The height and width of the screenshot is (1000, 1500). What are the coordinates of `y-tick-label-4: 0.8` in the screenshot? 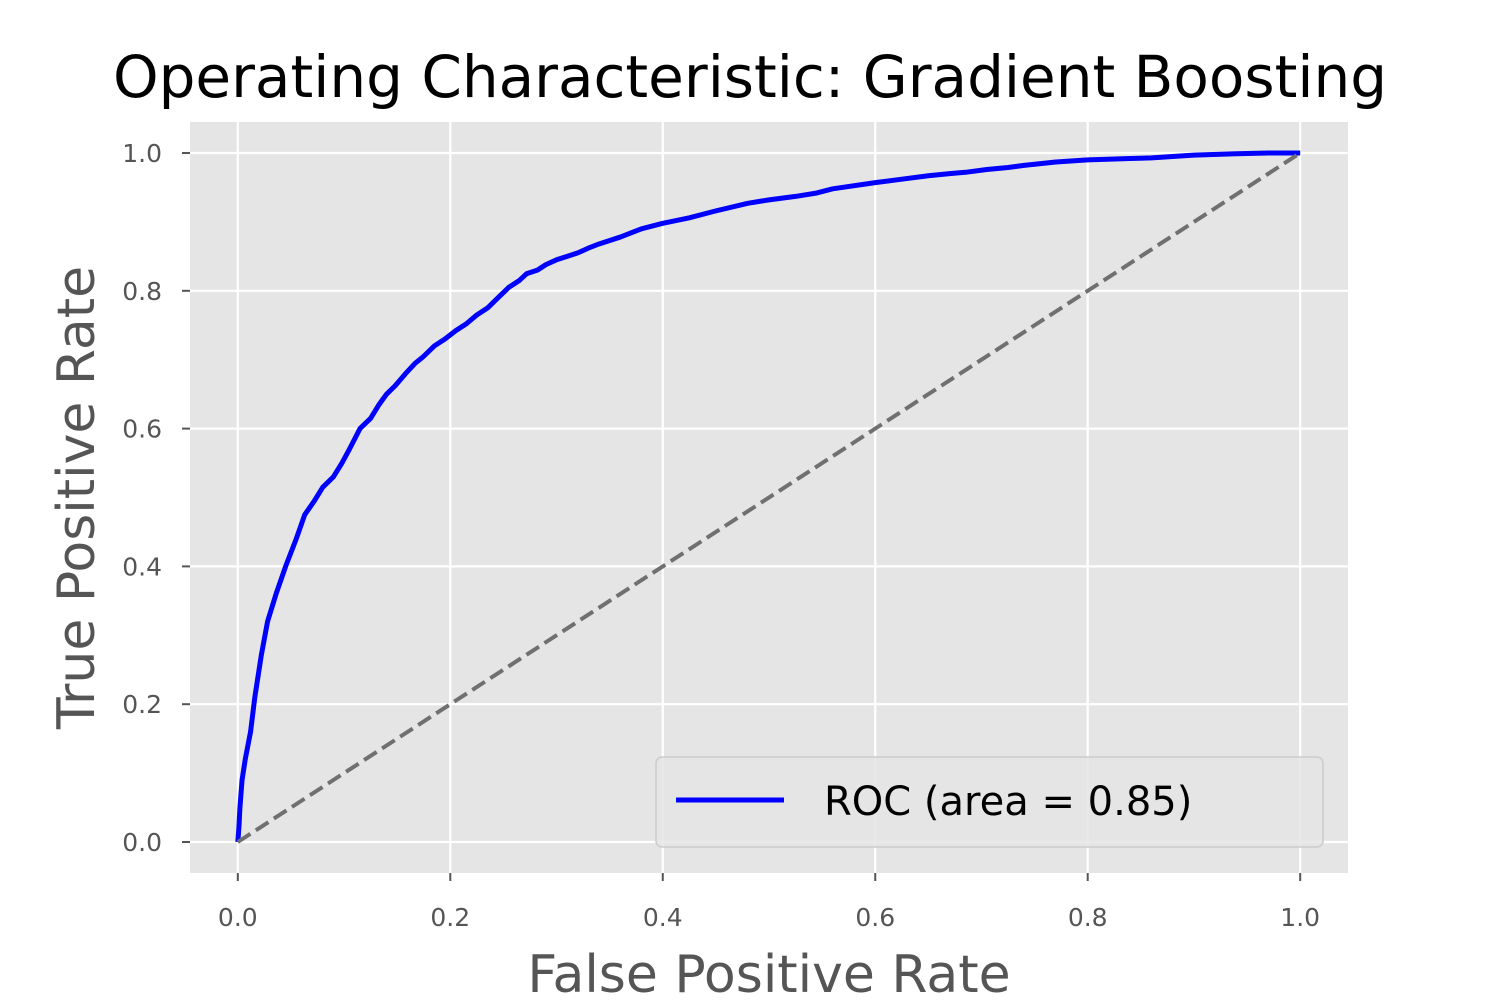 It's located at (142, 291).